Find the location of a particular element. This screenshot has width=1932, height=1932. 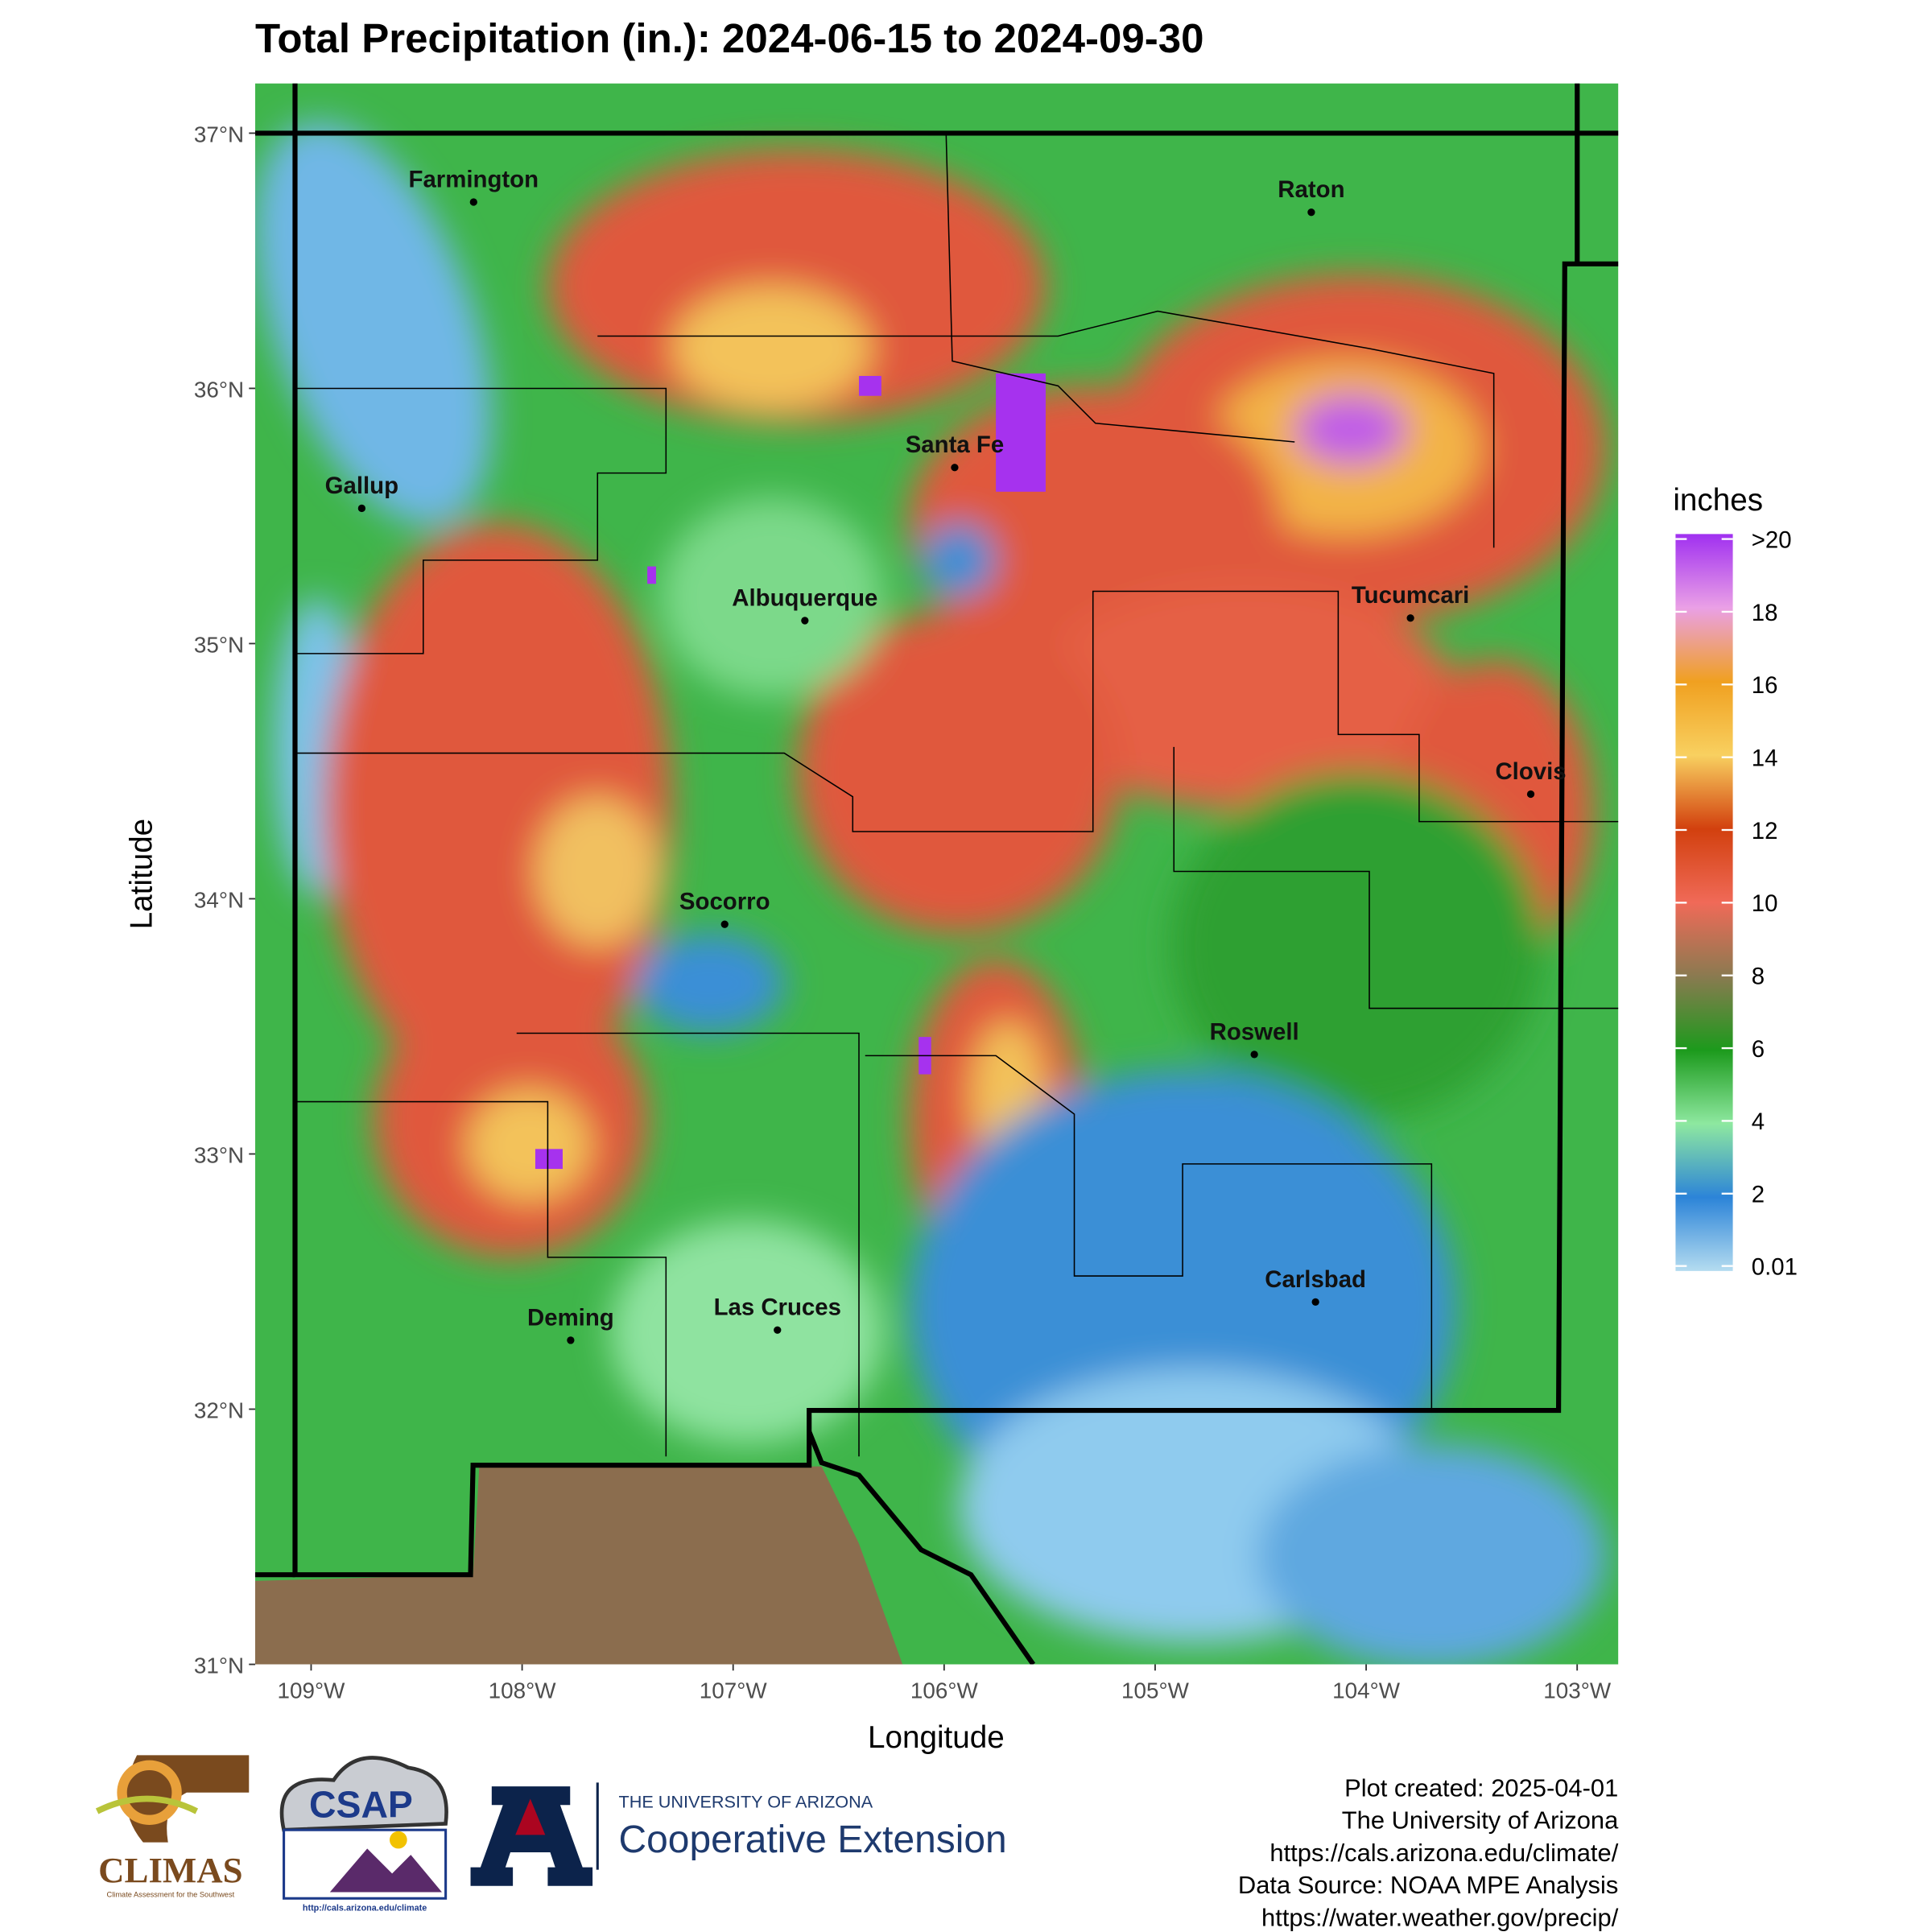

x-tick-label: 103°W is located at coordinates (1577, 1690).